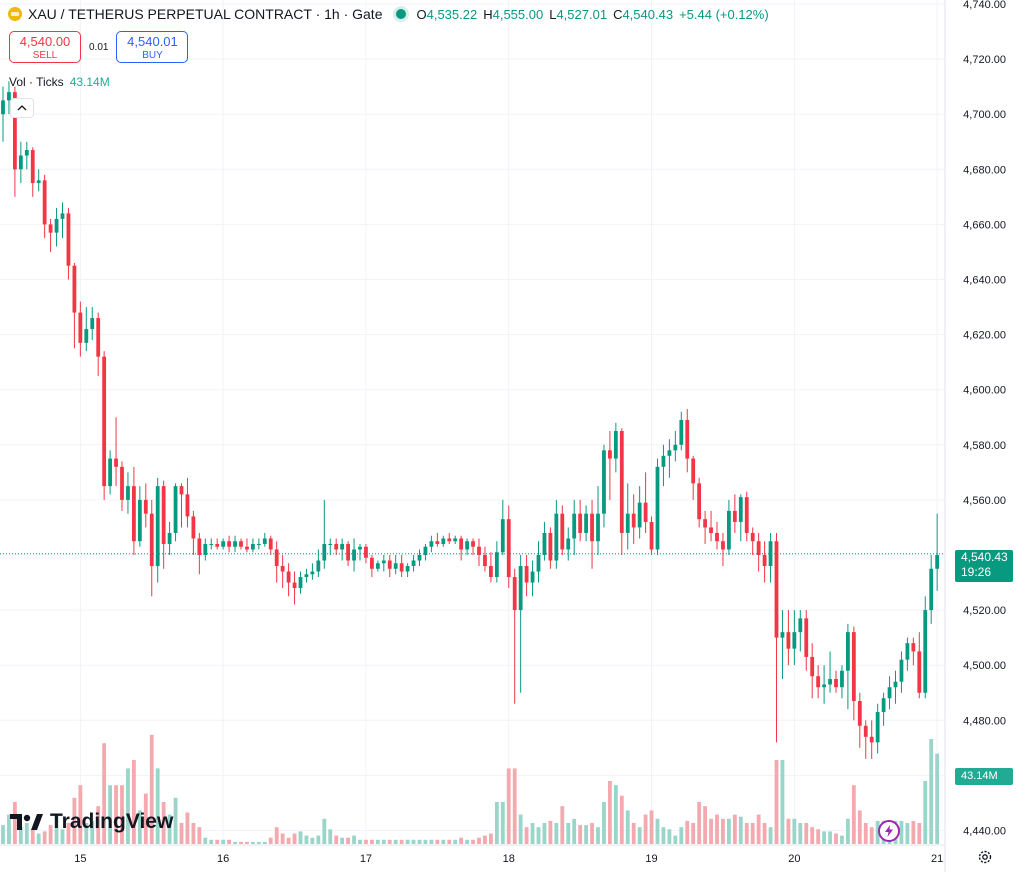  Describe the element at coordinates (22, 108) in the screenshot. I see `collapse-legend-button` at that location.